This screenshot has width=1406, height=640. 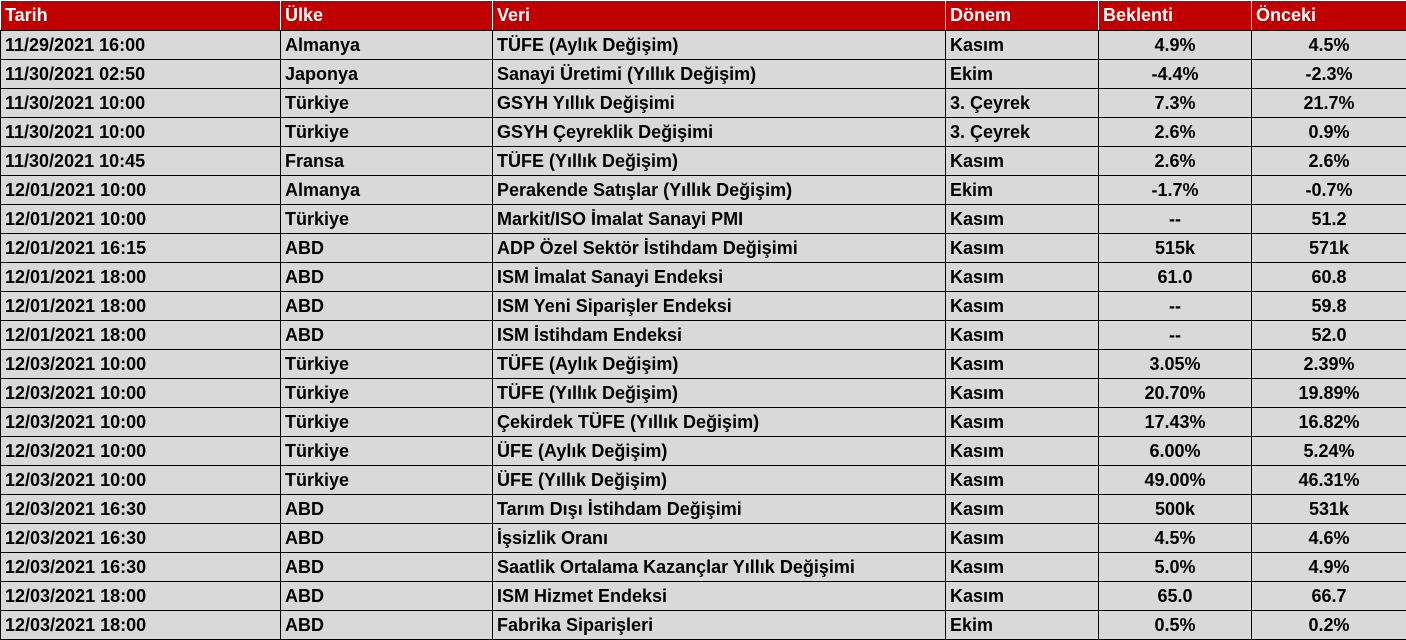 What do you see at coordinates (386, 15) in the screenshot?
I see `header-country: Ülke` at bounding box center [386, 15].